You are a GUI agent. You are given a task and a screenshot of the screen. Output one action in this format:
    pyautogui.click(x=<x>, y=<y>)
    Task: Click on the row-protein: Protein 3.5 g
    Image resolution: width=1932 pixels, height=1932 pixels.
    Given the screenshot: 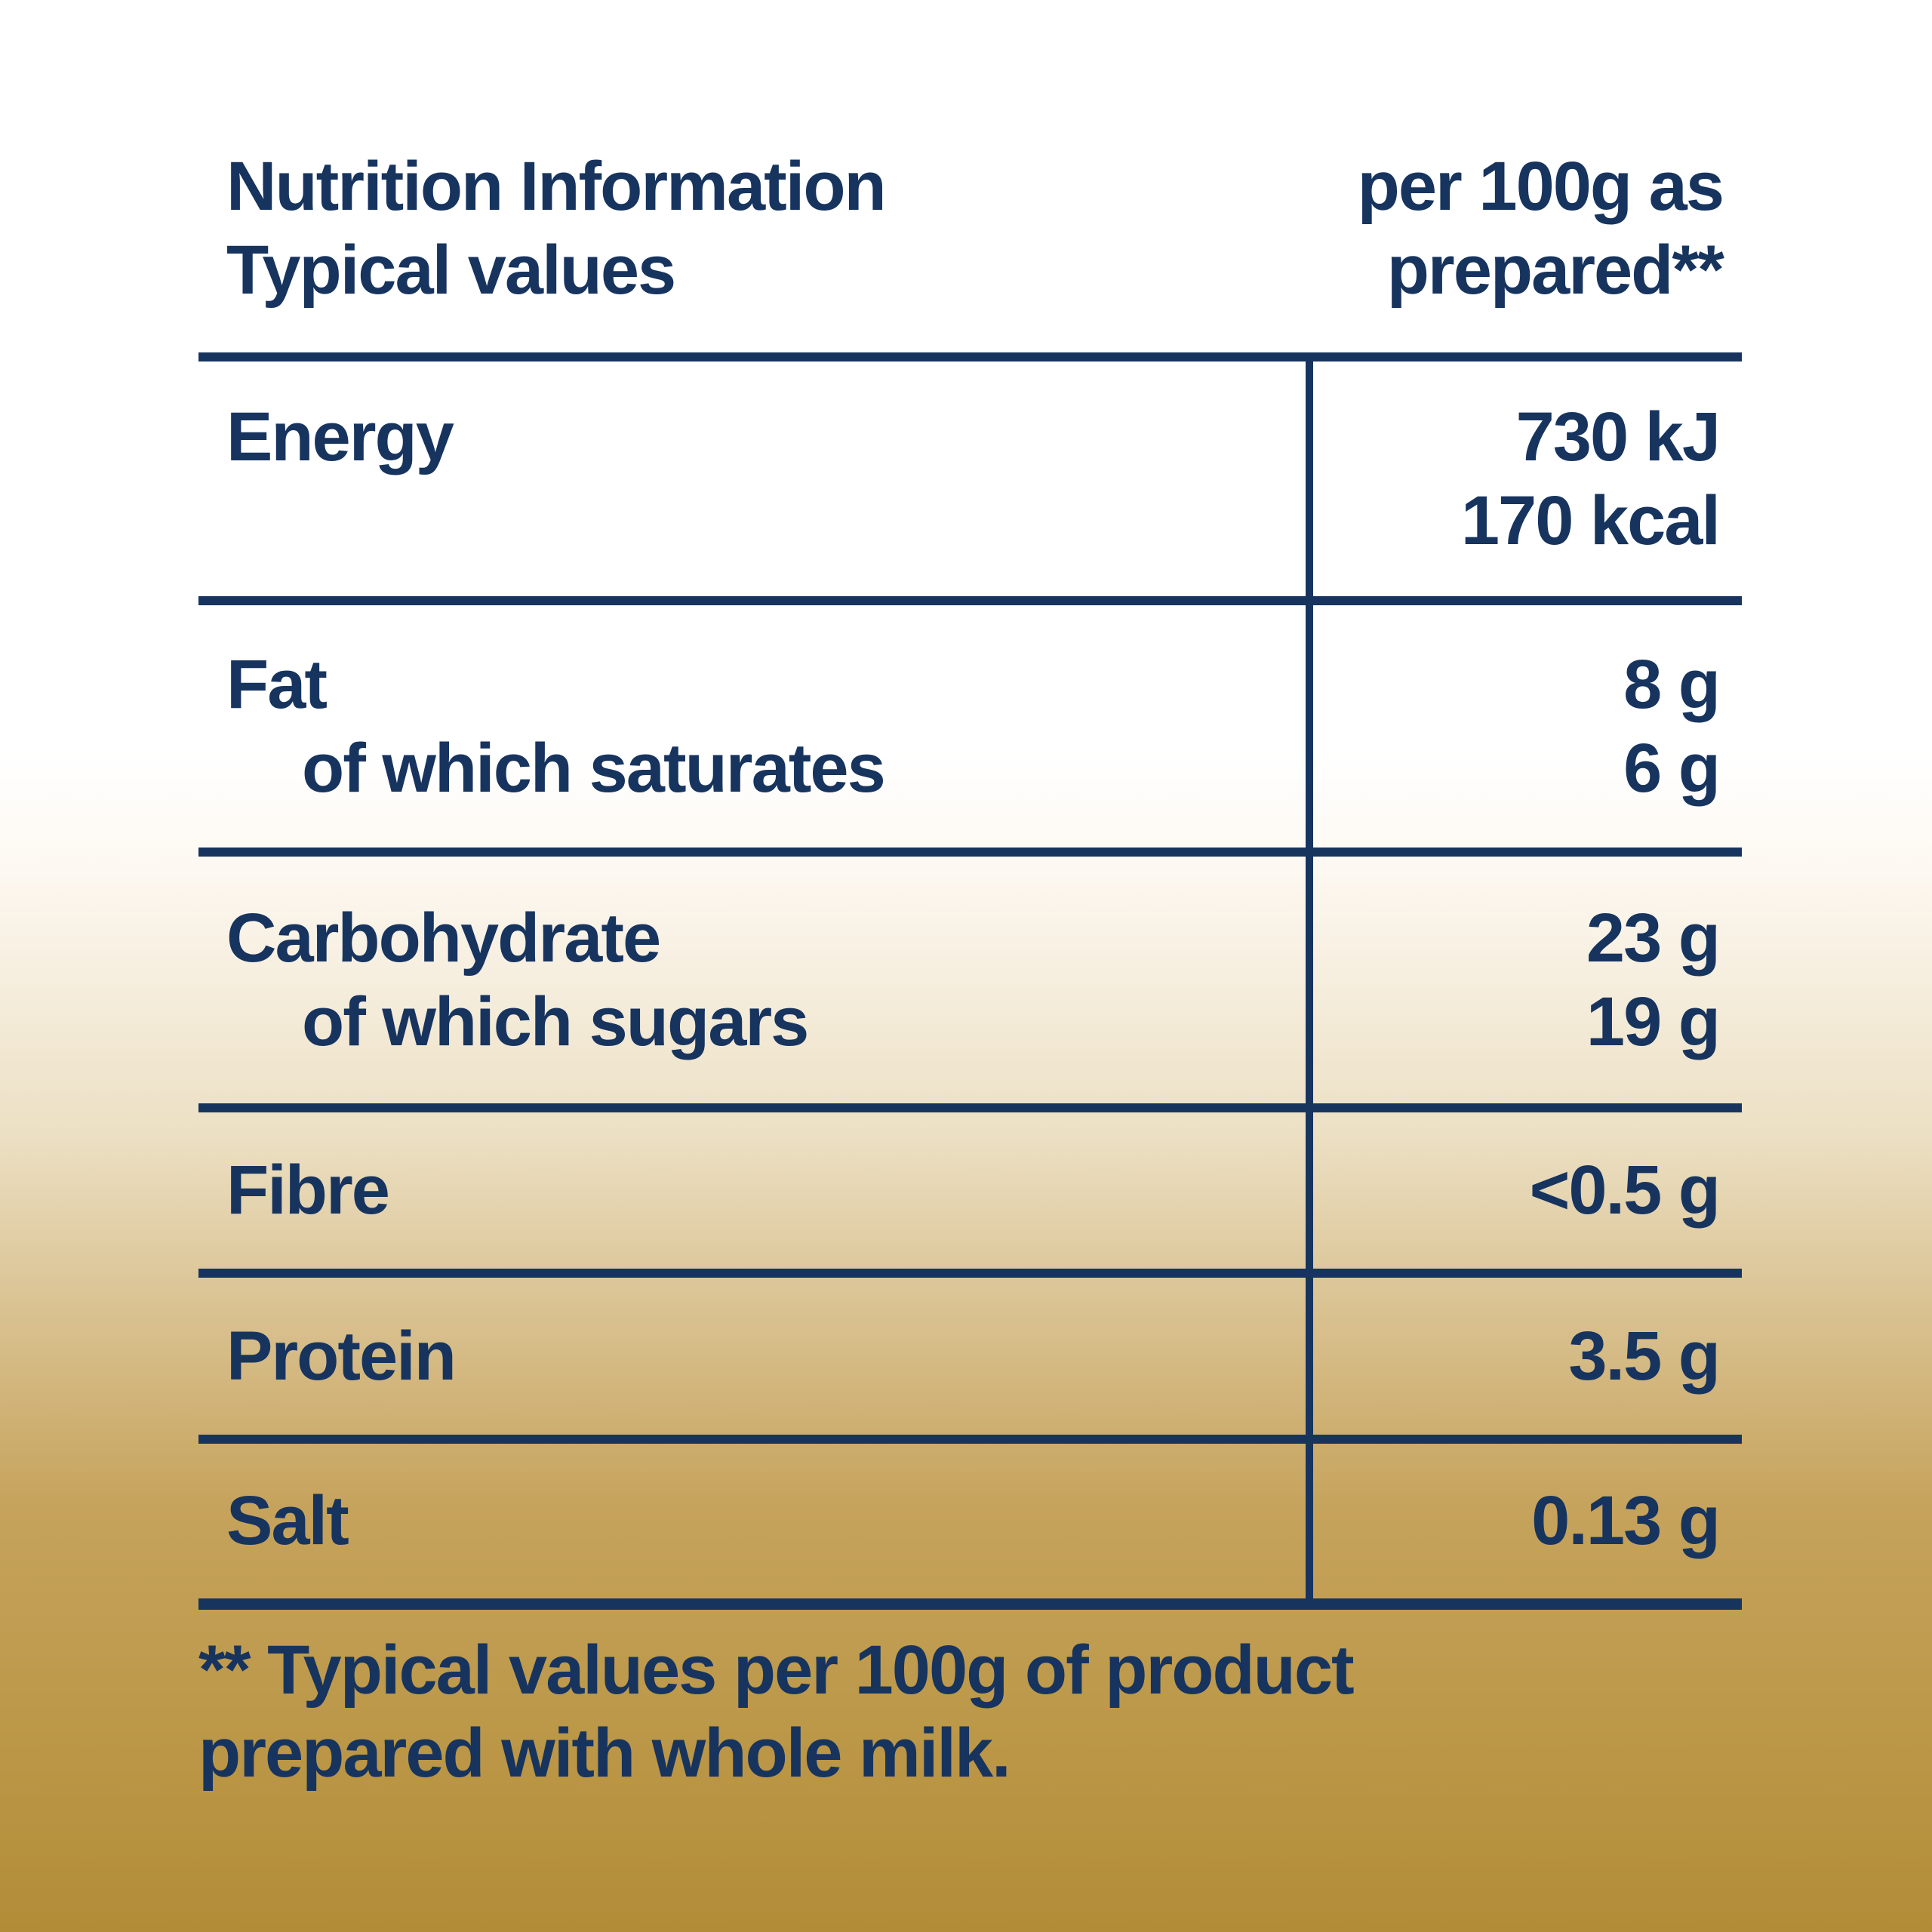 What is the action you would take?
    pyautogui.click(x=970, y=1361)
    